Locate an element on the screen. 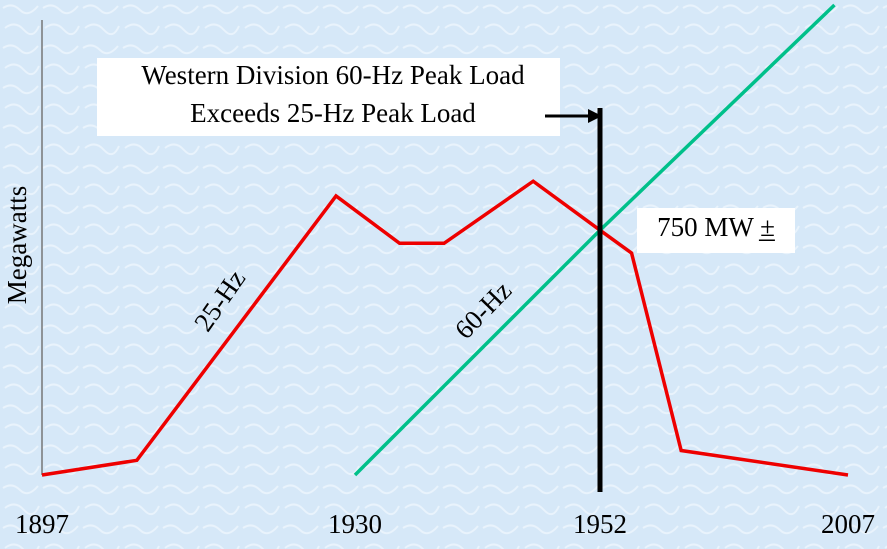 The height and width of the screenshot is (549, 887). crossing-box is located at coordinates (716, 230).